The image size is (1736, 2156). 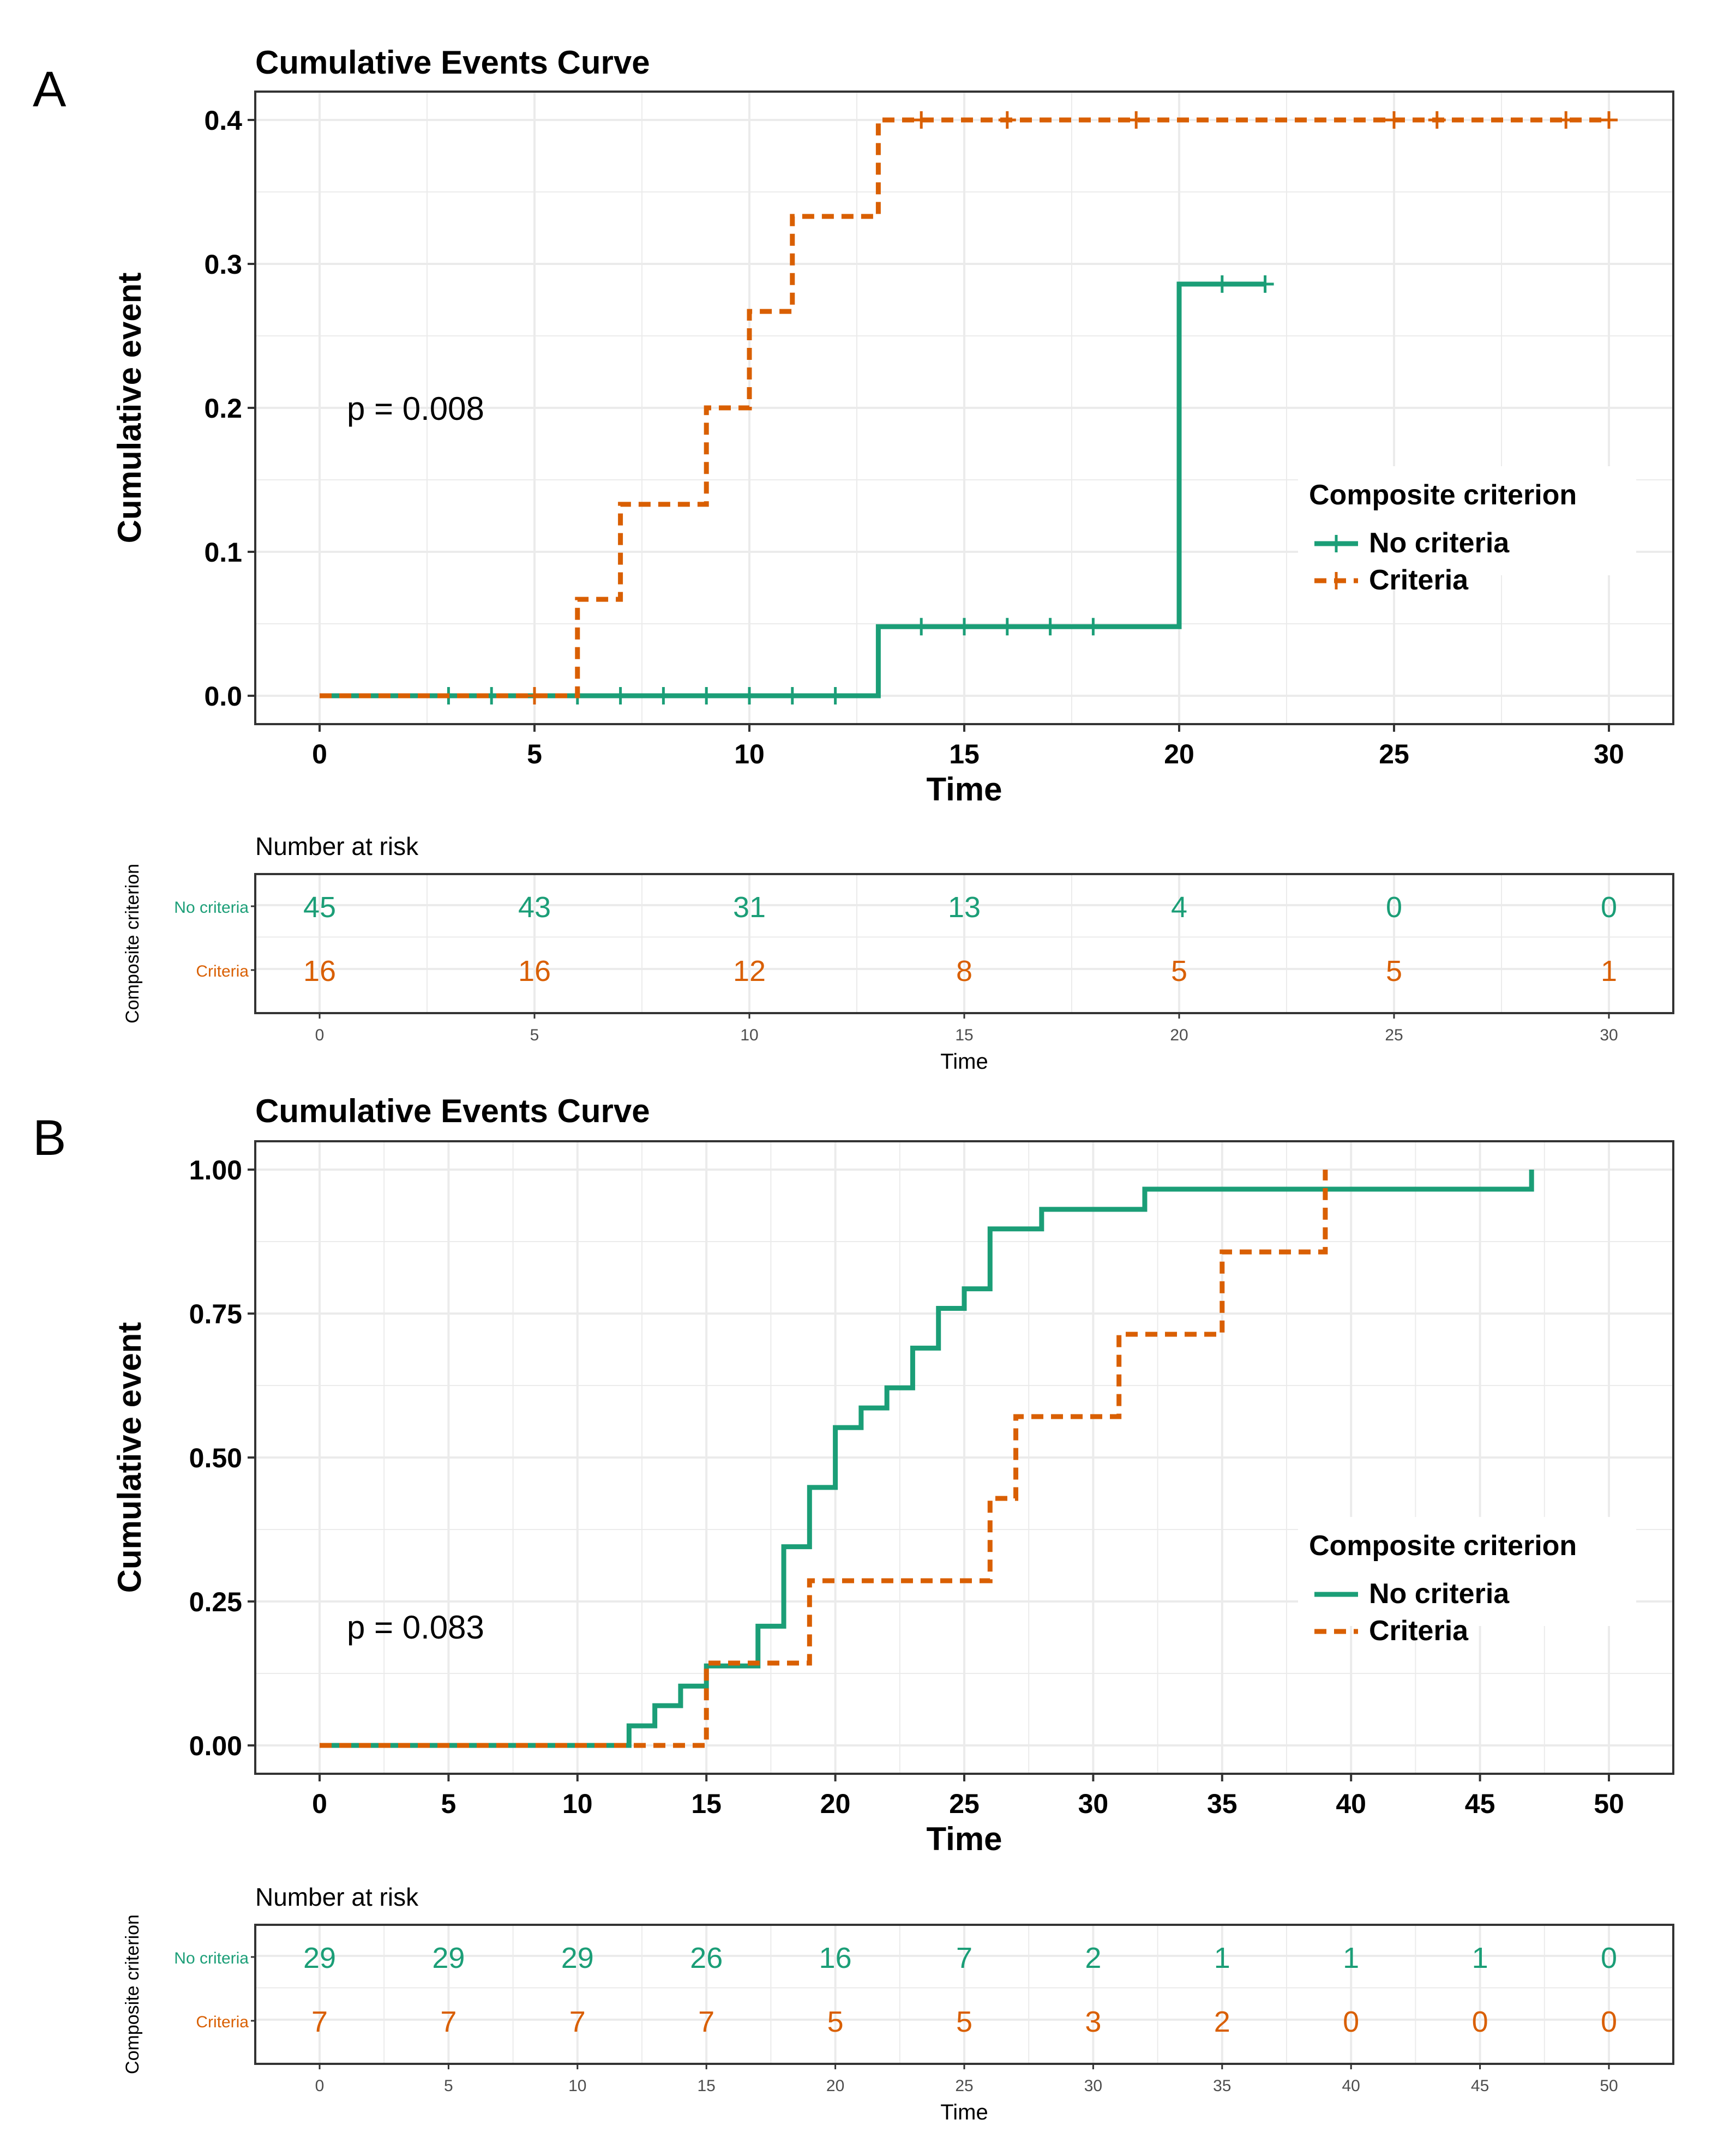 What do you see at coordinates (749, 907) in the screenshot?
I see `risk-count: 31` at bounding box center [749, 907].